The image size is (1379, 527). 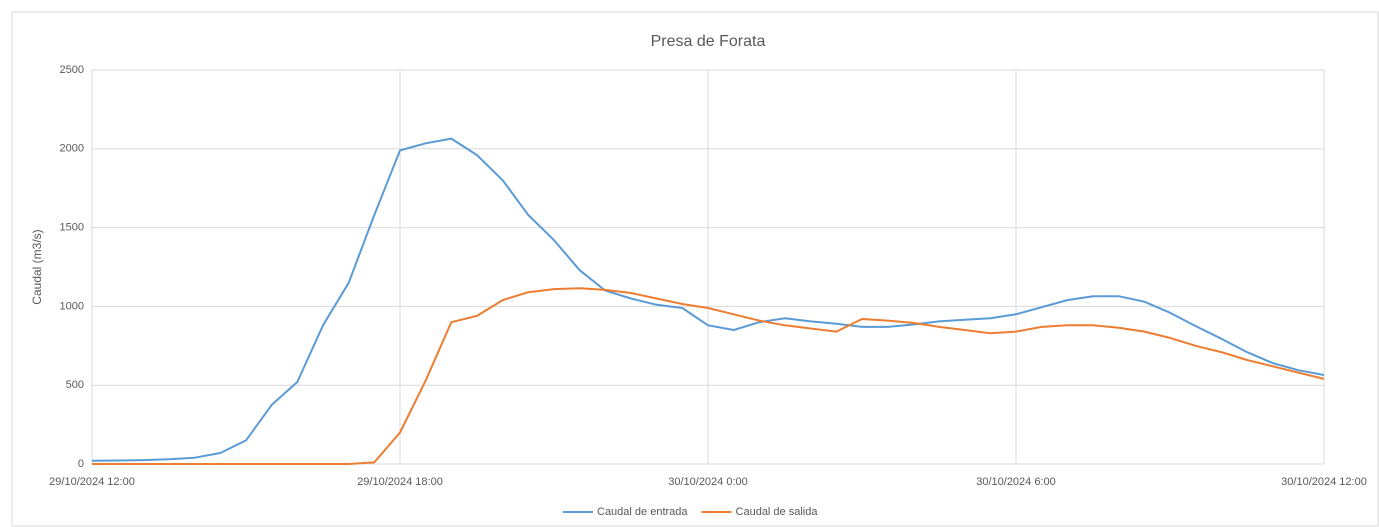 I want to click on y-tick-label: 500, so click(x=75, y=385).